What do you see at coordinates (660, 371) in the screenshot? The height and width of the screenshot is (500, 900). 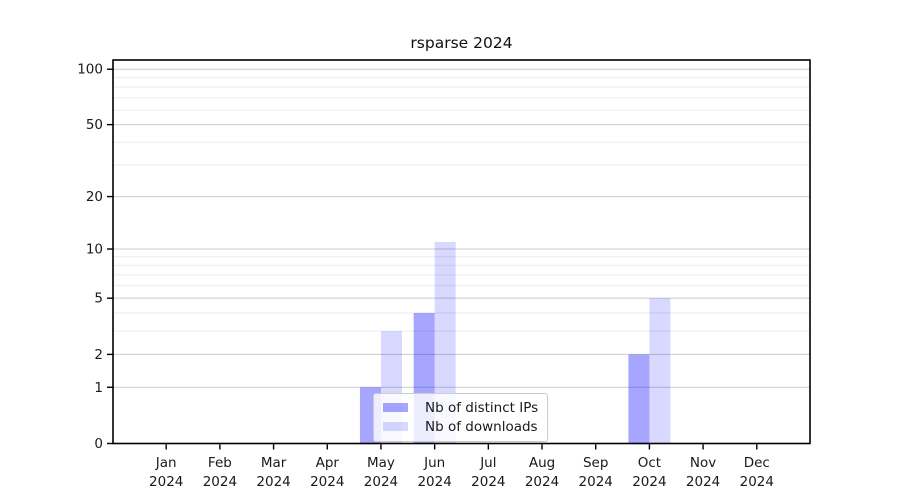 I see `bar-downloads-oct` at bounding box center [660, 371].